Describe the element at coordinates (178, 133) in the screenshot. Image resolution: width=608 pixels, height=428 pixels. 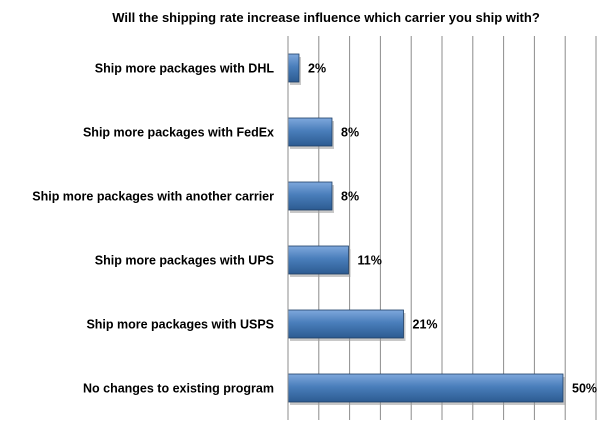
I see `category-label: Ship more packages with FedEx` at that location.